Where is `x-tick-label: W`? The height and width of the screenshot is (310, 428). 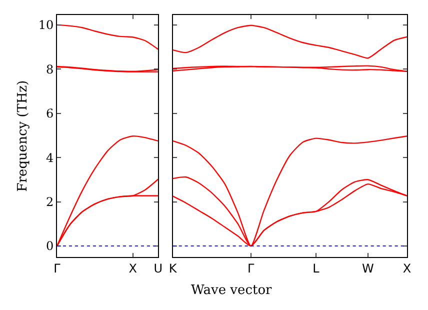 x-tick-label: W is located at coordinates (368, 268).